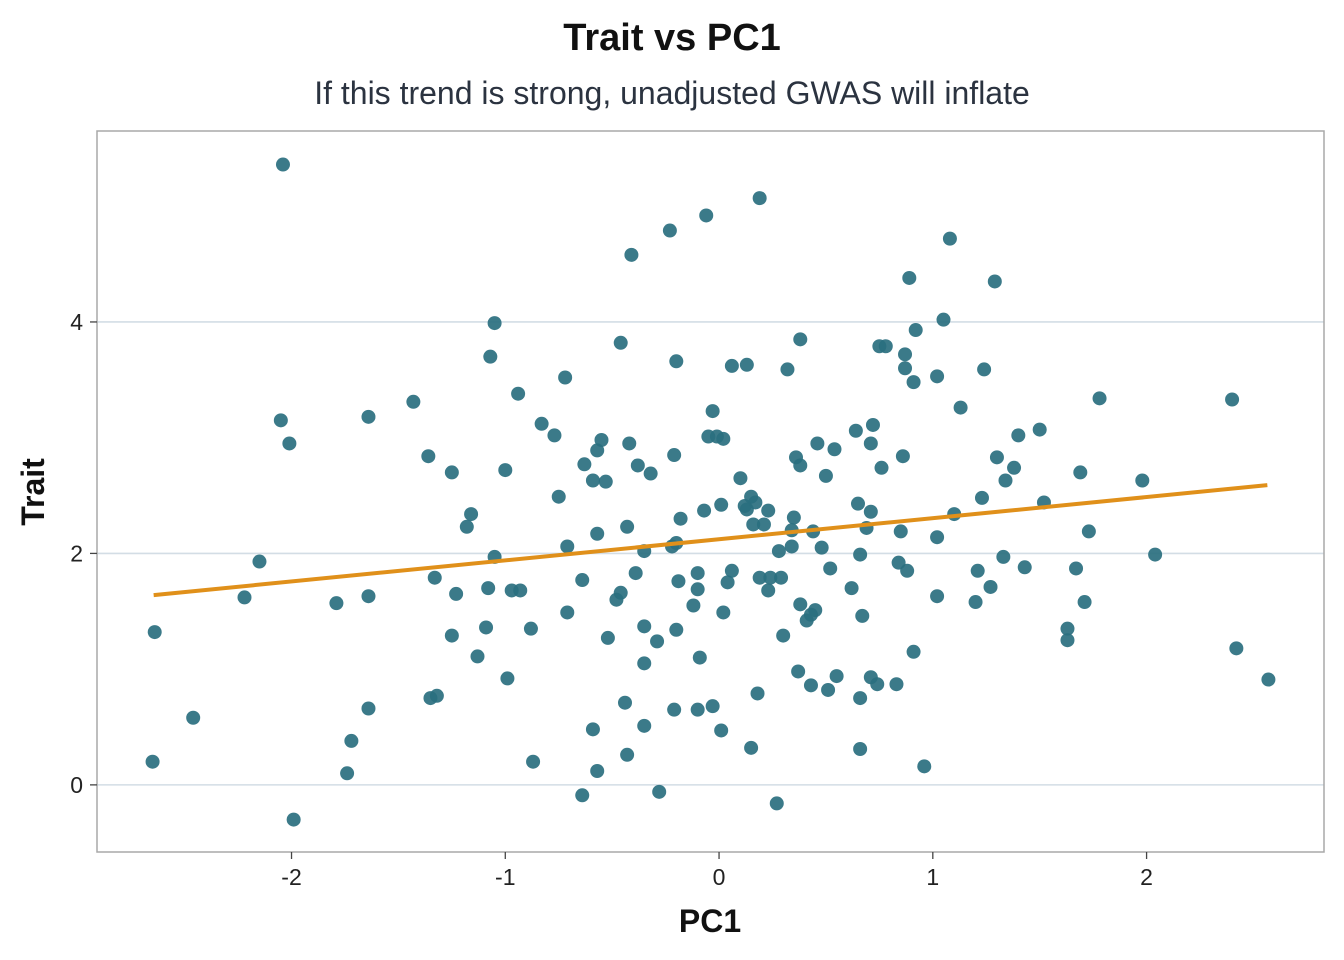 This screenshot has height=960, width=1344. I want to click on y-axis-label: Trait, so click(33, 492).